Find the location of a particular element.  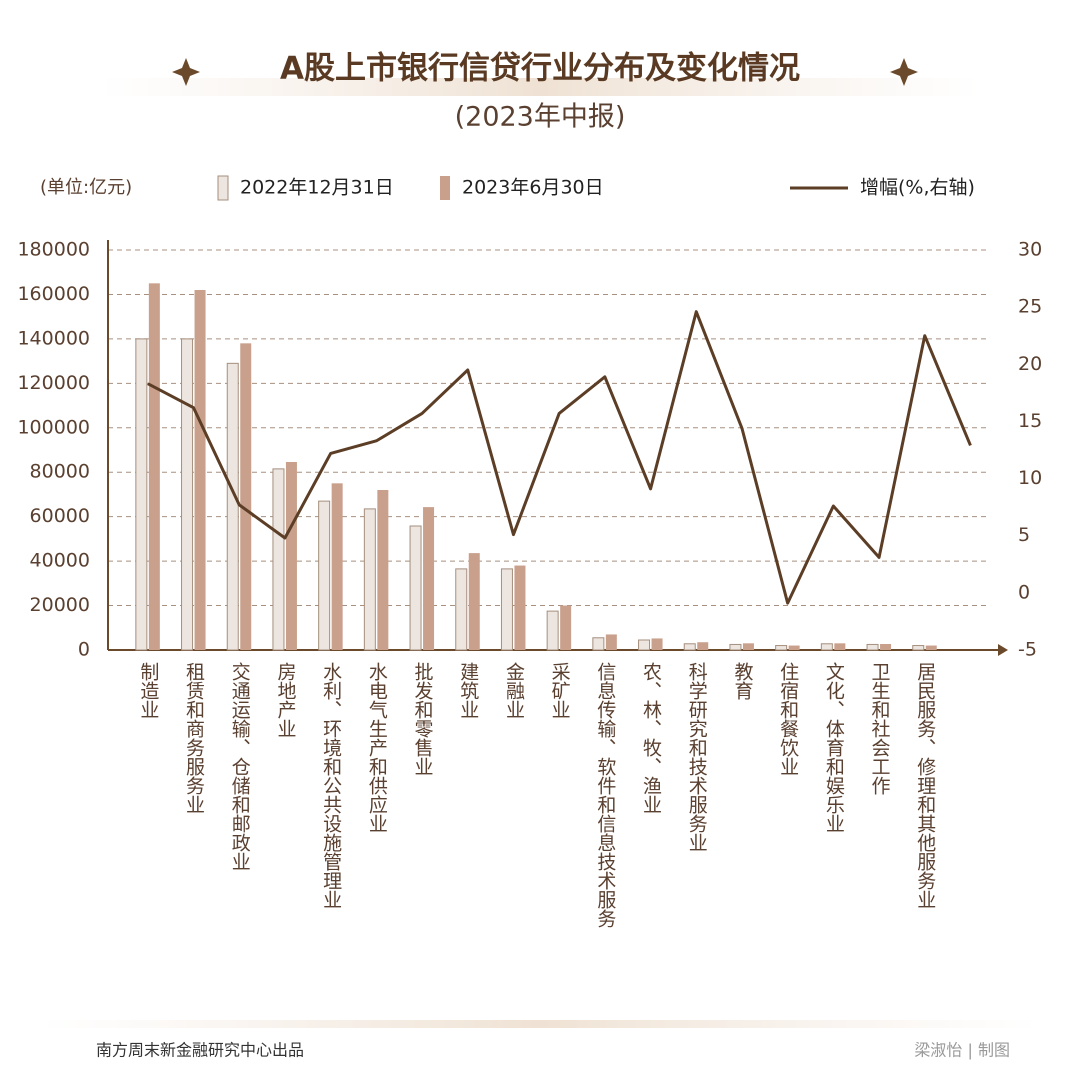

y2-tick-label: 20 is located at coordinates (1030, 364).